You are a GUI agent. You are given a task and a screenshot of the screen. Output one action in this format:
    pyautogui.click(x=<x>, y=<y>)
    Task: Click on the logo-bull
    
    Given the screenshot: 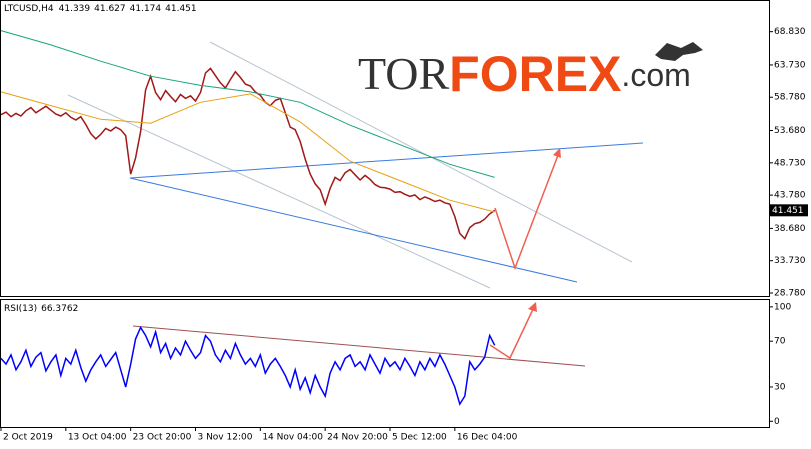 What is the action you would take?
    pyautogui.click(x=679, y=51)
    